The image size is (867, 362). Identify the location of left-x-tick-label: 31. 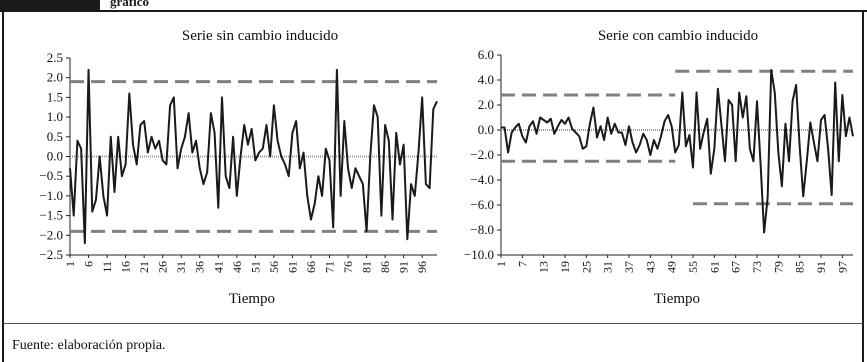
(181, 267).